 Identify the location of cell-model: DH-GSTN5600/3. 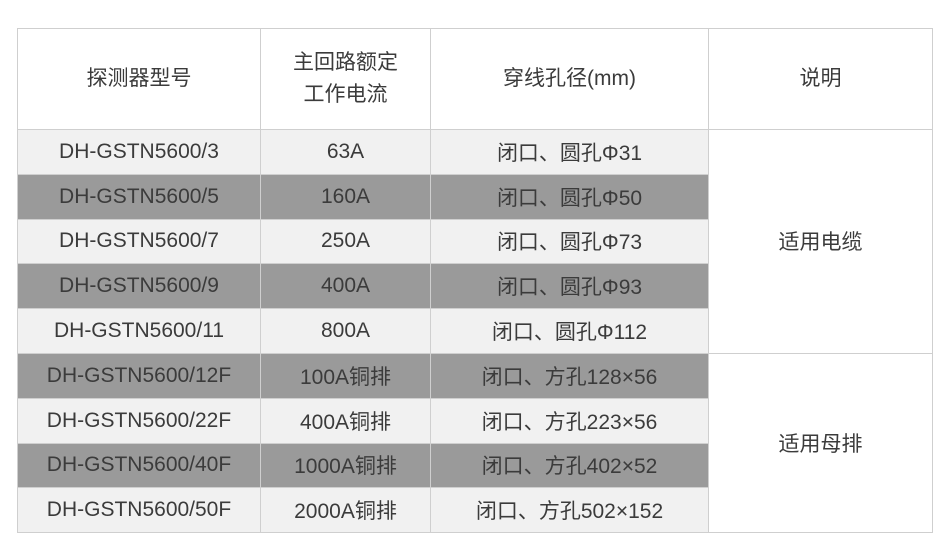
(139, 152).